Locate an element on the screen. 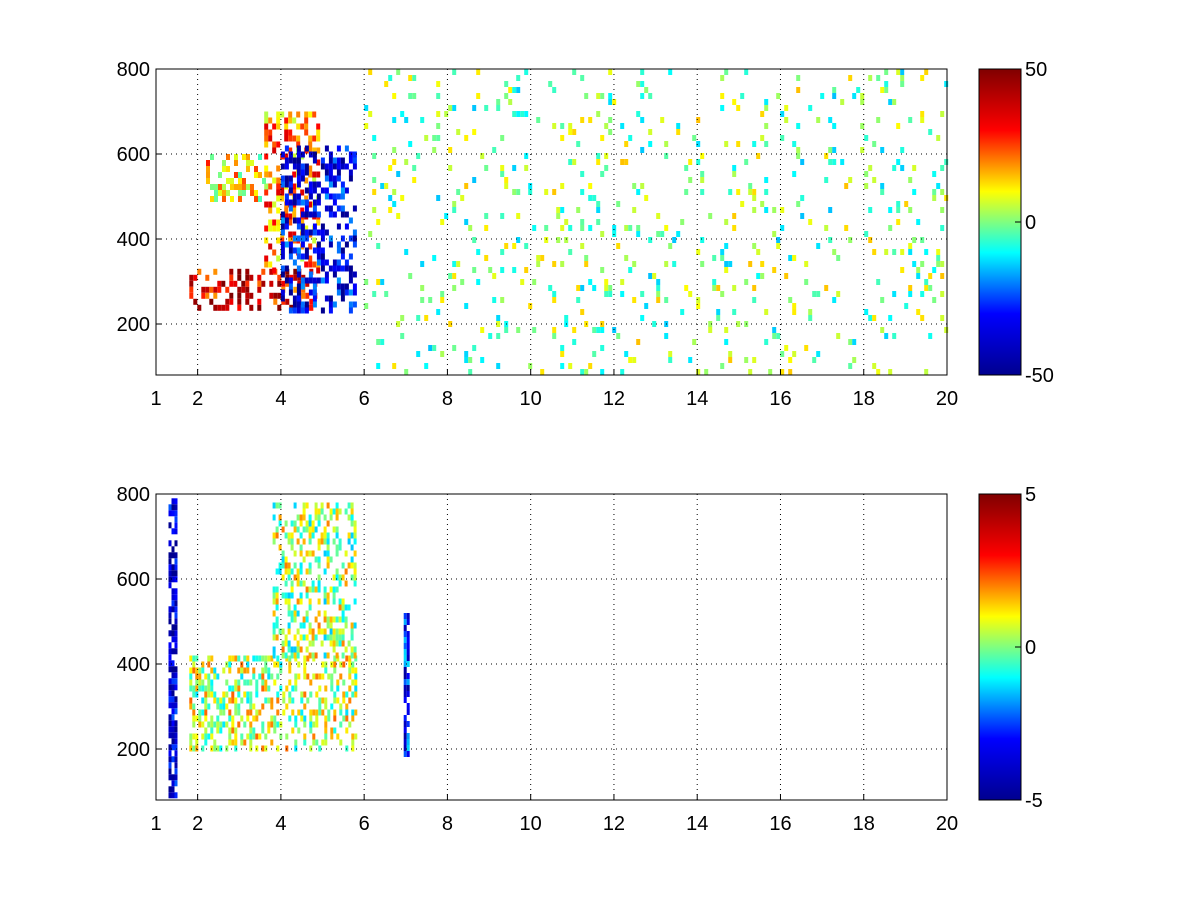  colorbar-tick-label: -5 is located at coordinates (1034, 801).